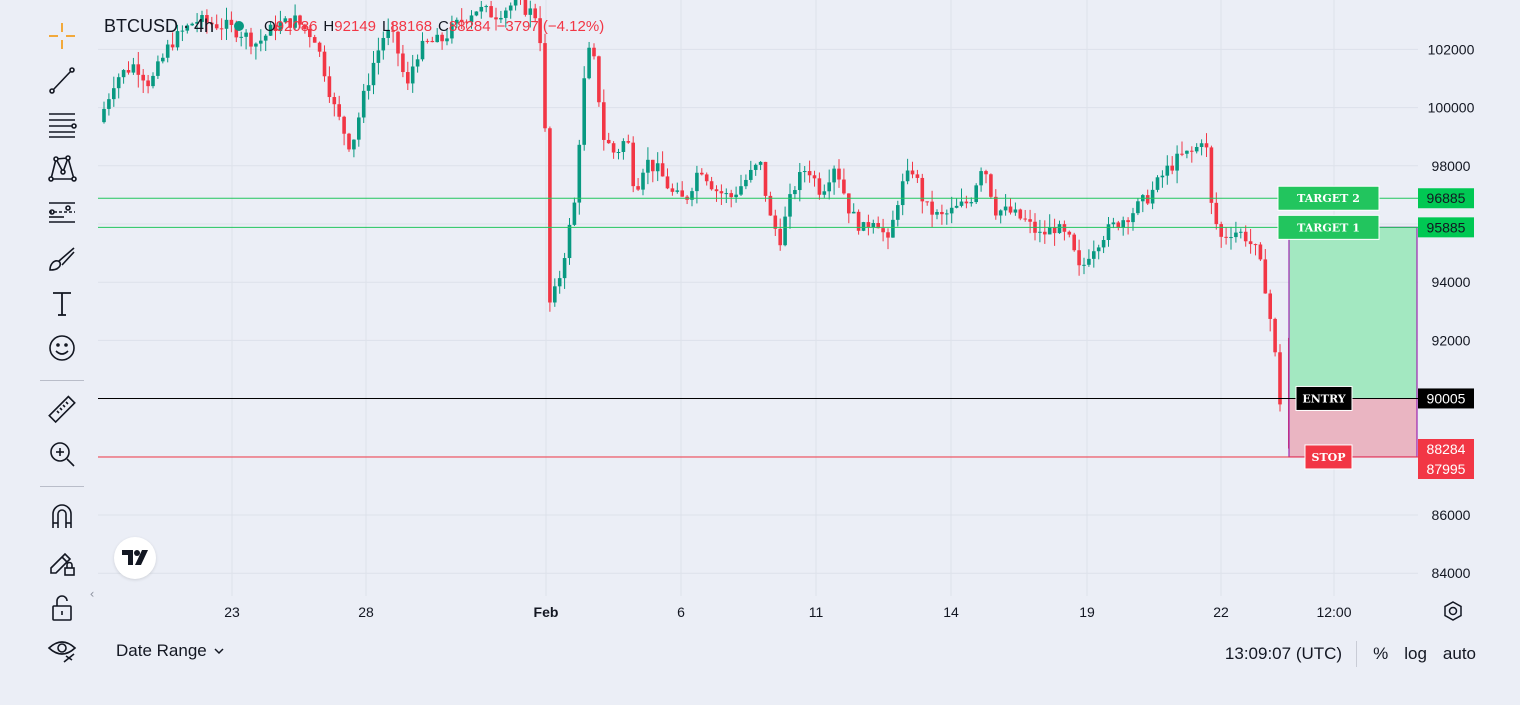 The width and height of the screenshot is (1520, 705). What do you see at coordinates (62, 348) in the screenshot?
I see `emoji-icon` at bounding box center [62, 348].